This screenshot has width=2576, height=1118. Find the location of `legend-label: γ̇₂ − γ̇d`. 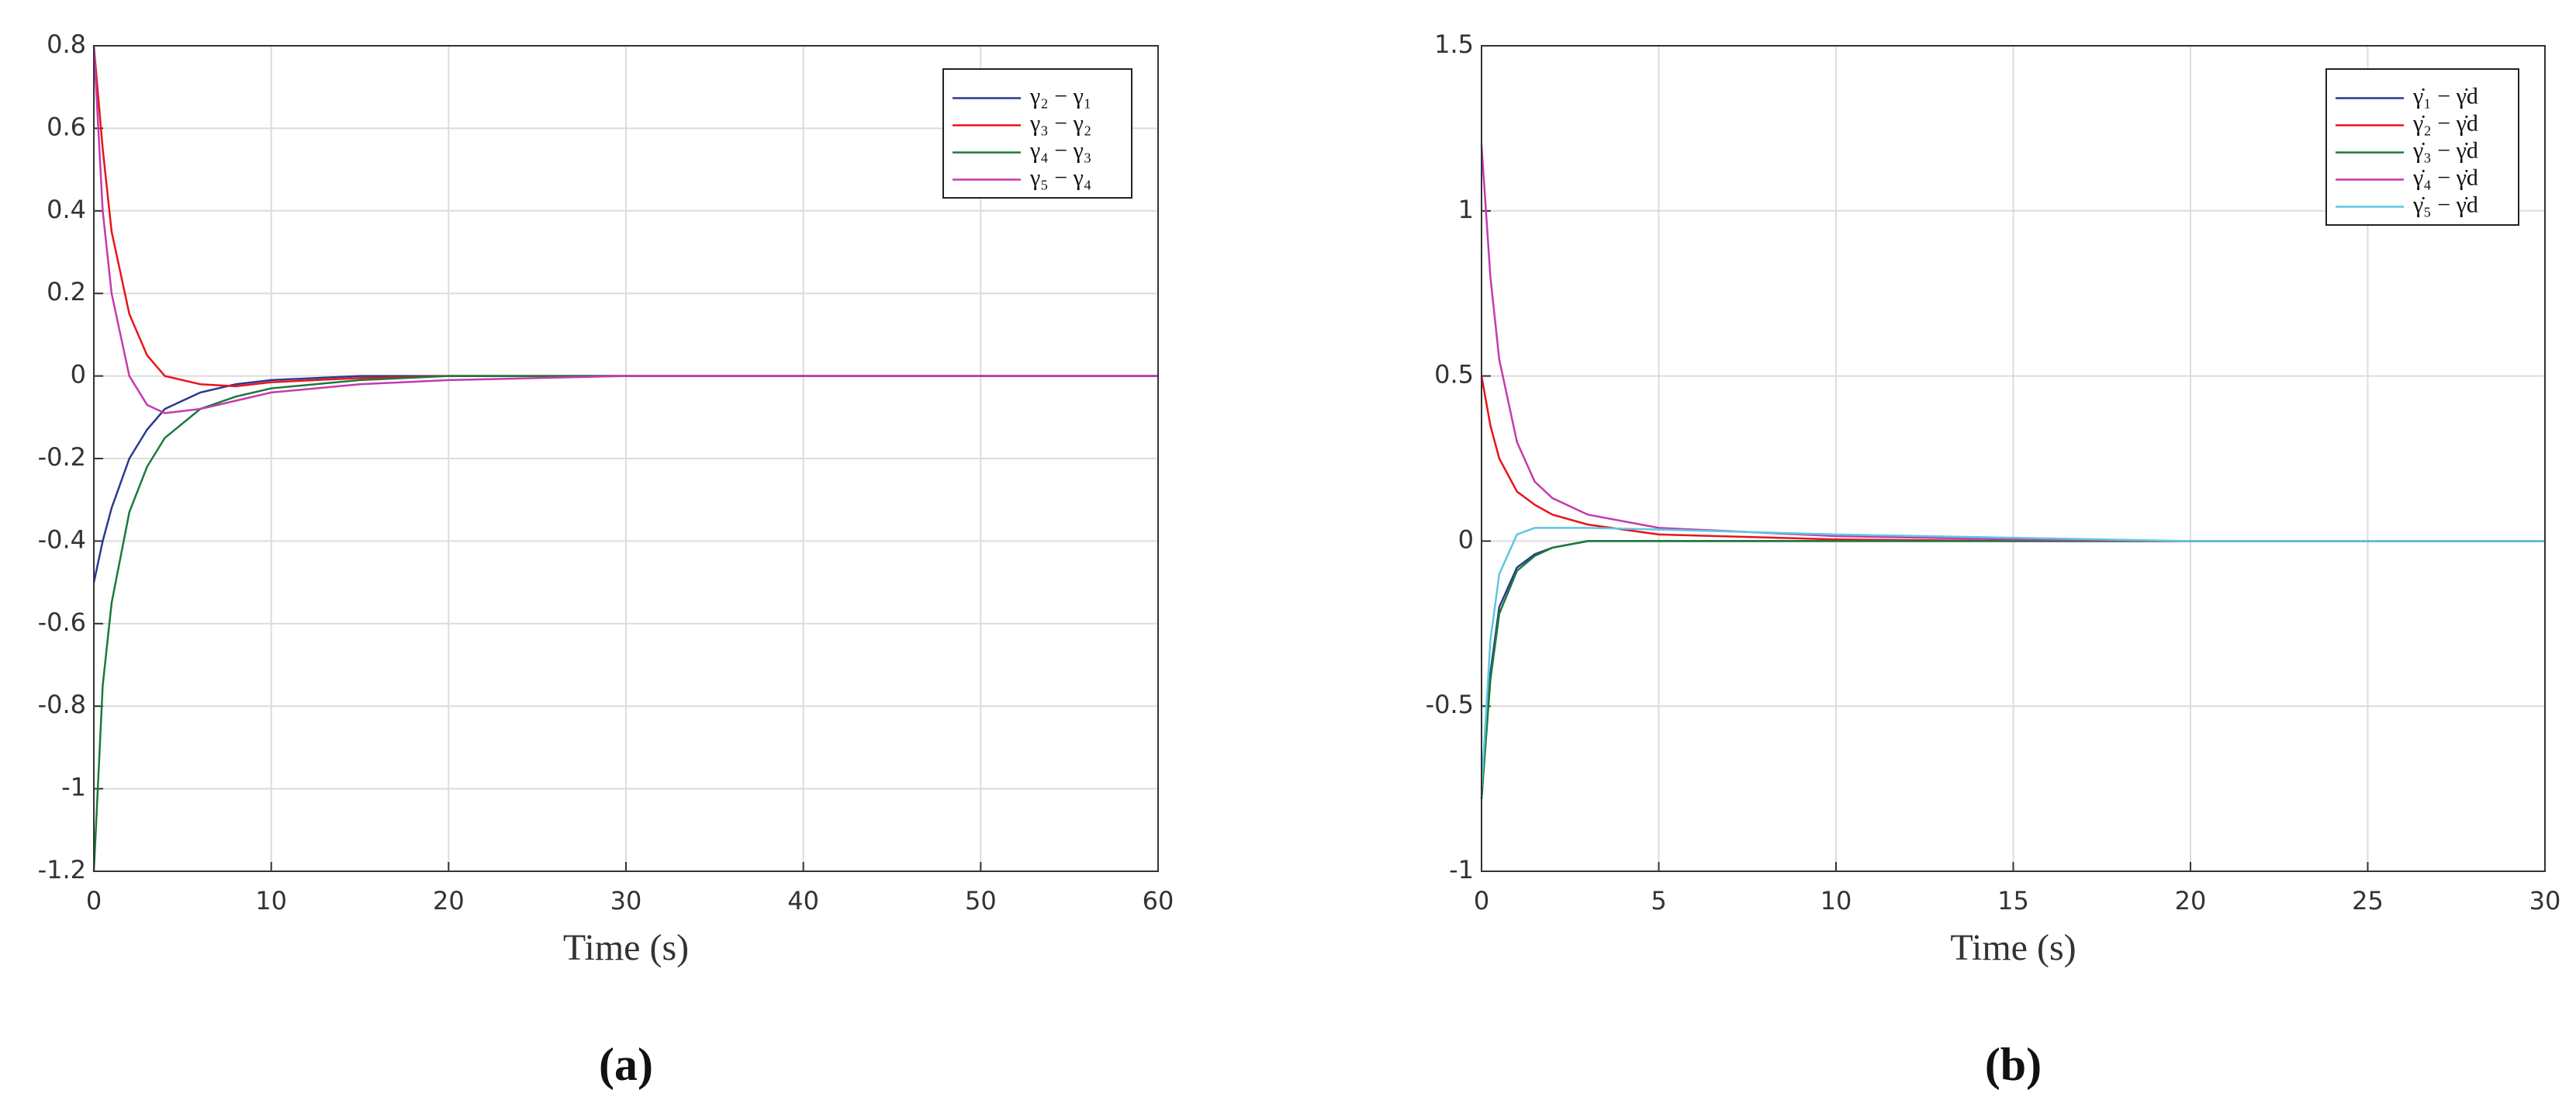

legend-label: γ̇₂ − γ̇d is located at coordinates (2445, 123).